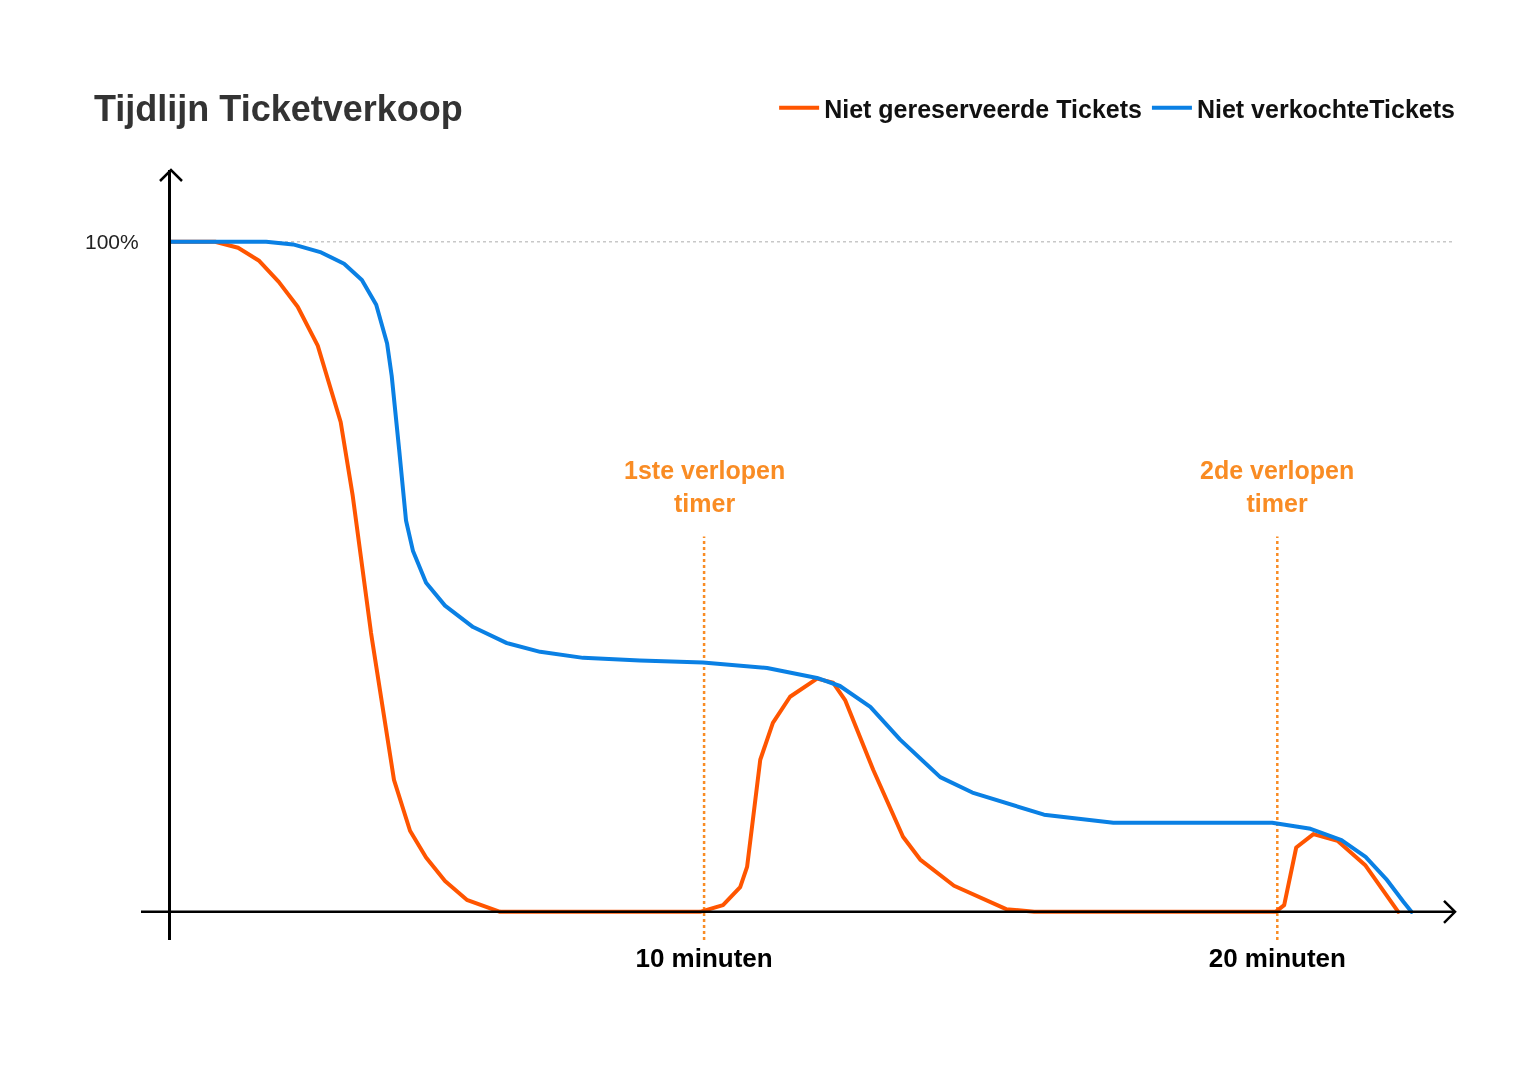 The image size is (1538, 1073). Describe the element at coordinates (705, 486) in the screenshot. I see `ref-line-label: 1ste verlopen timer` at that location.